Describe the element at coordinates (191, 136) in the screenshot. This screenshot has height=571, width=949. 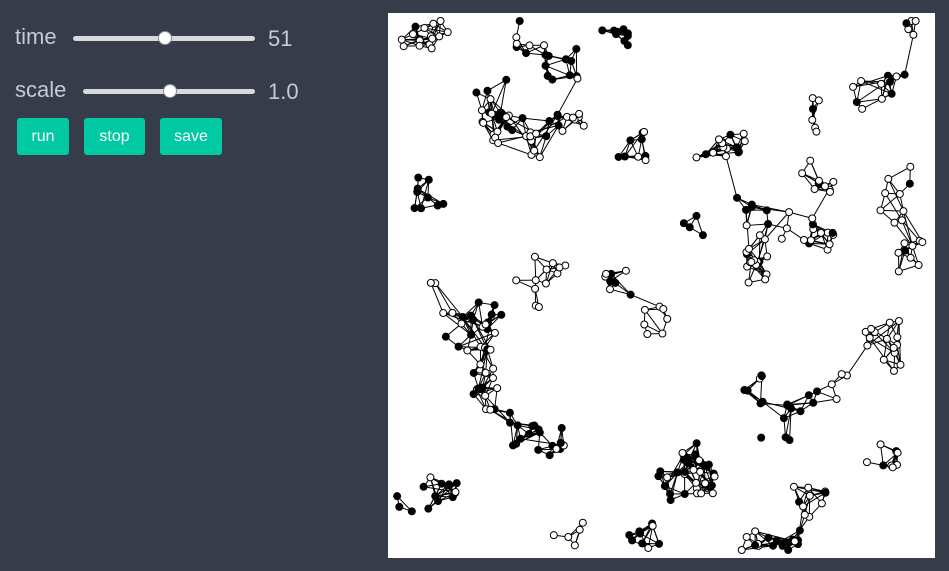
I see `save-button: save` at that location.